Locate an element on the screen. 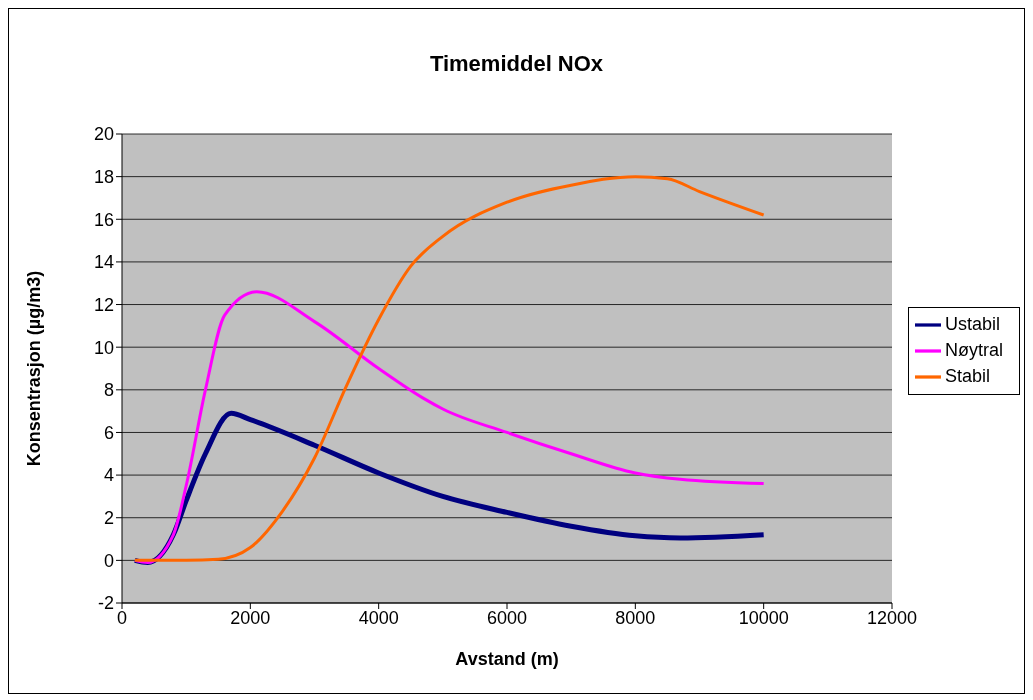  x-tick-label: 12000 is located at coordinates (892, 617).